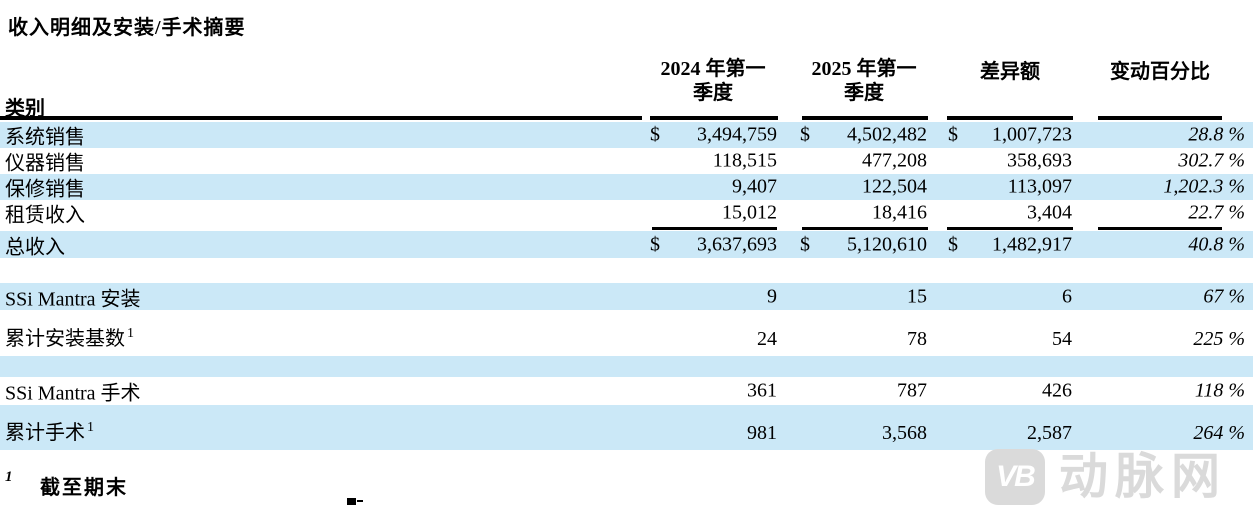  I want to click on value-pct-change: 28.8%, so click(1216, 134).